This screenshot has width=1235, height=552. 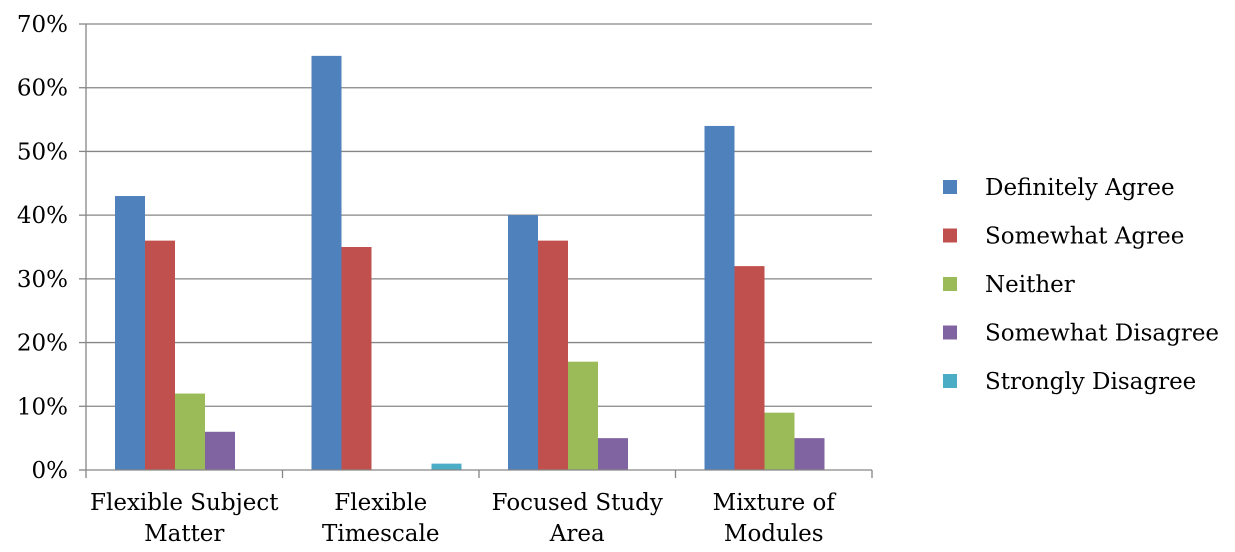 I want to click on y-tick-label: 60%, so click(x=42, y=89).